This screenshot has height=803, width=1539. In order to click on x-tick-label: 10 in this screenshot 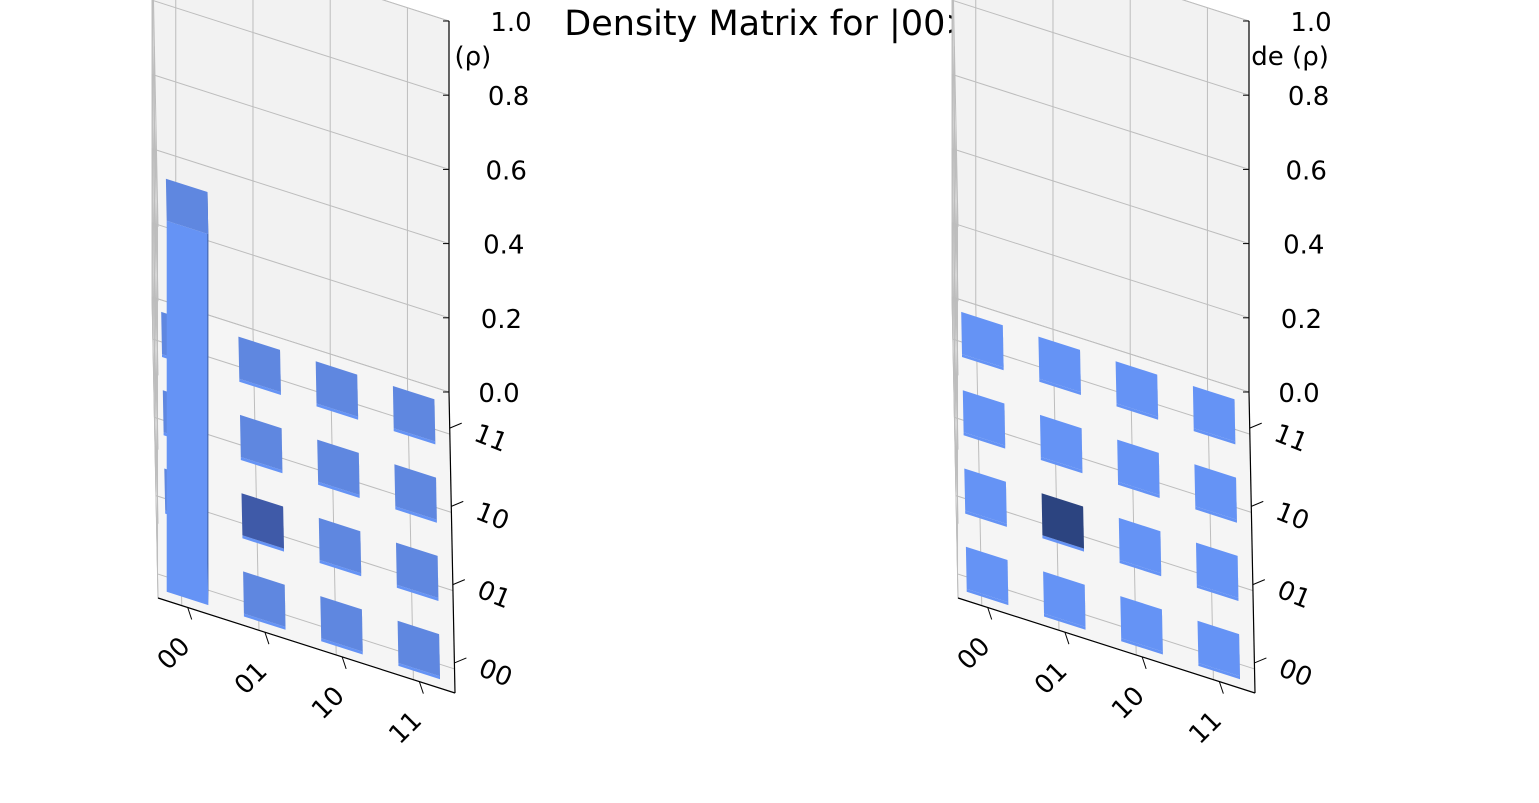, I will do `click(328, 703)`.